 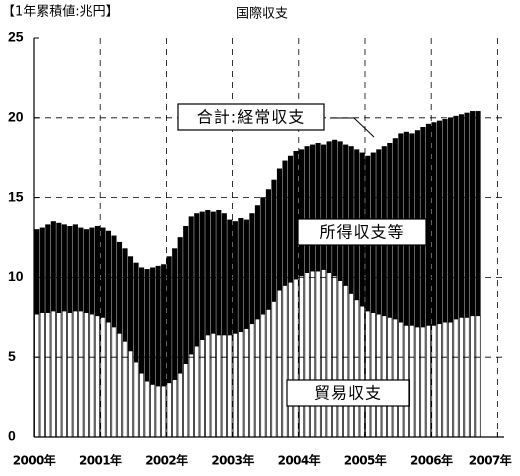 I want to click on annotation-box, so click(x=251, y=117).